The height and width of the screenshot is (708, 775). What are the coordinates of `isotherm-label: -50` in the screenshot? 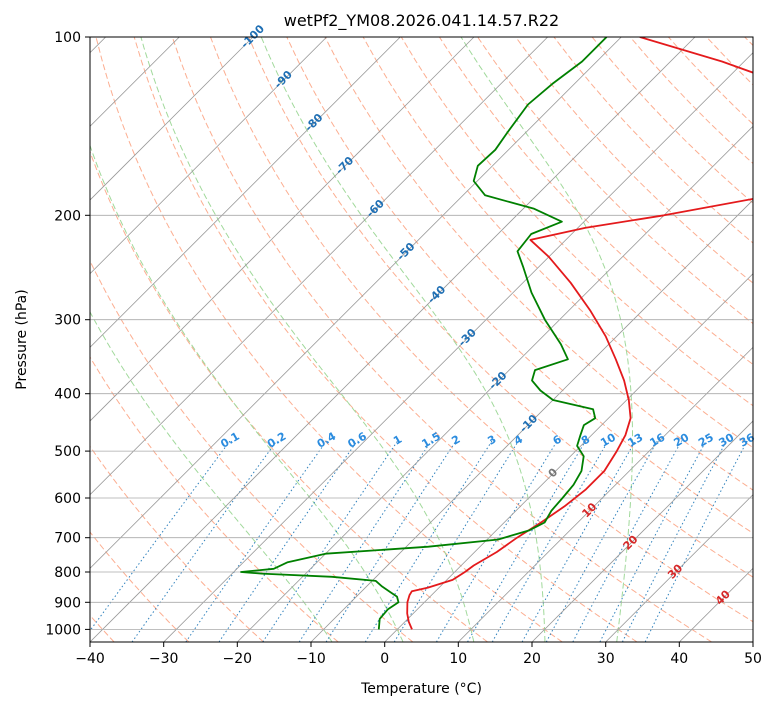 It's located at (405, 251).